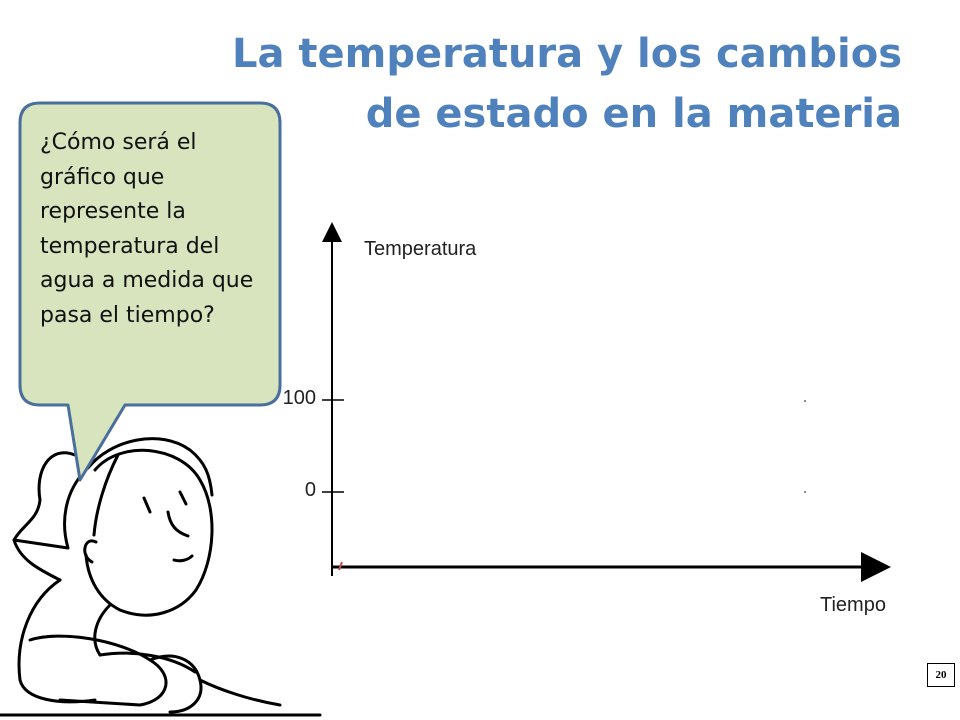 This screenshot has width=960, height=720. What do you see at coordinates (183, 558) in the screenshot?
I see `girl-mouth` at bounding box center [183, 558].